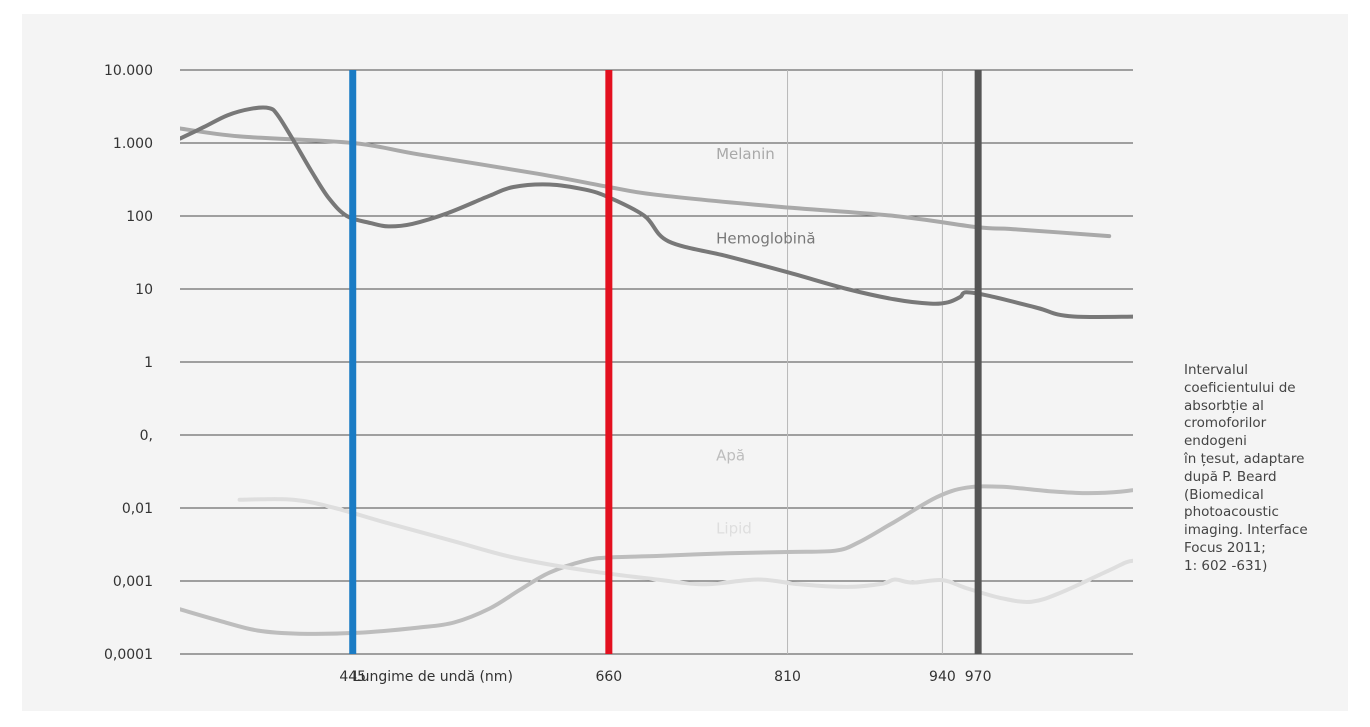 Image resolution: width=1370 pixels, height=727 pixels. I want to click on x-tick-label-970: 970, so click(978, 677).